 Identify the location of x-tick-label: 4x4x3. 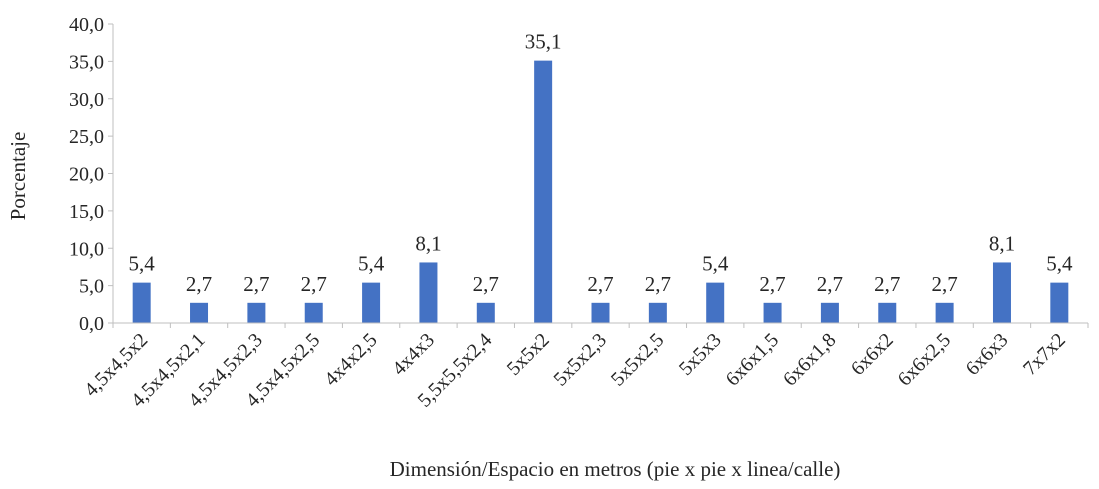
(413, 354).